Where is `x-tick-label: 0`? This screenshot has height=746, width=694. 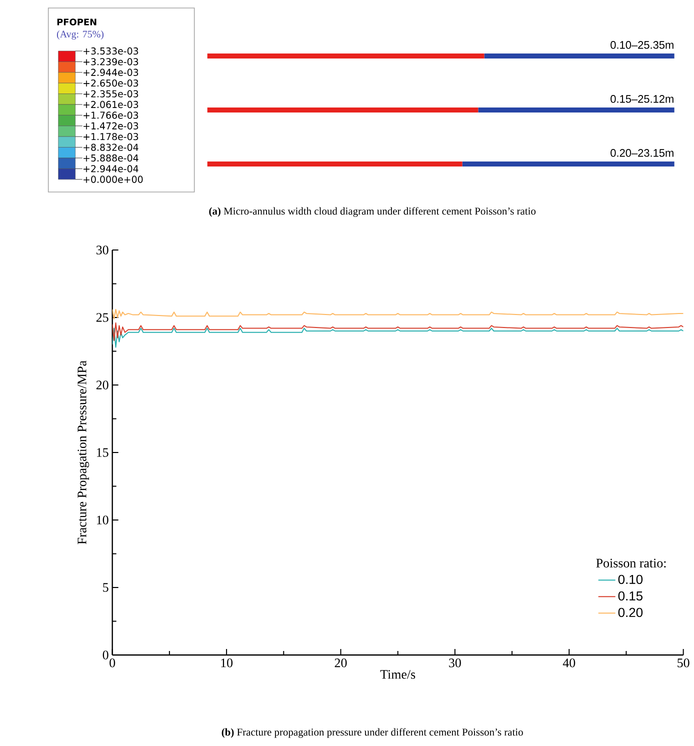
x-tick-label: 0 is located at coordinates (112, 663).